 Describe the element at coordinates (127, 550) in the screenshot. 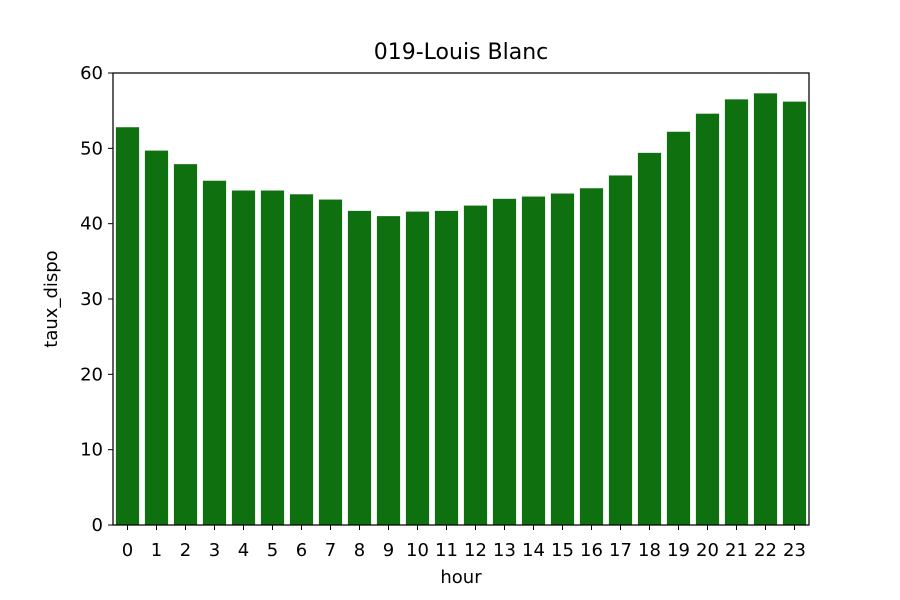

I see `x-tick-label: 0` at that location.